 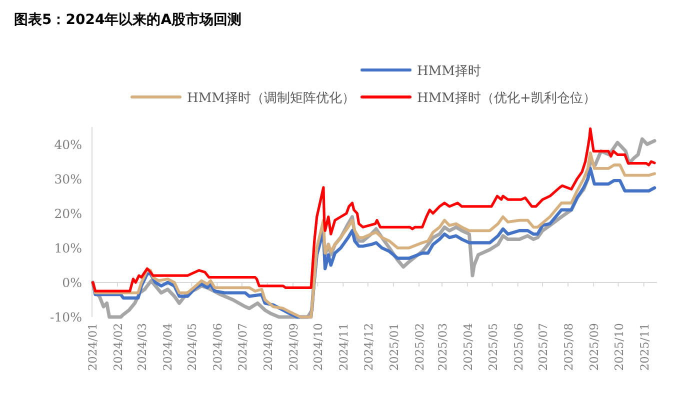 I want to click on x-tick-label: 2024/06, so click(x=217, y=347).